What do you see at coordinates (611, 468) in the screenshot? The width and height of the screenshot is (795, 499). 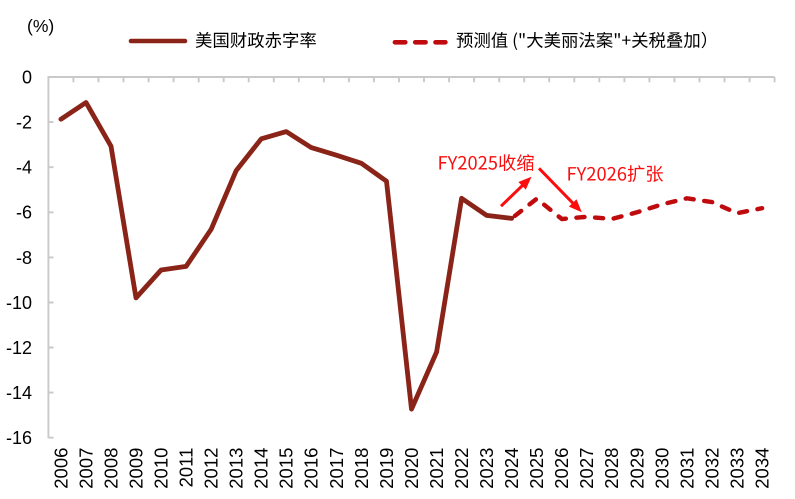 I see `svg-text: 2028` at bounding box center [611, 468].